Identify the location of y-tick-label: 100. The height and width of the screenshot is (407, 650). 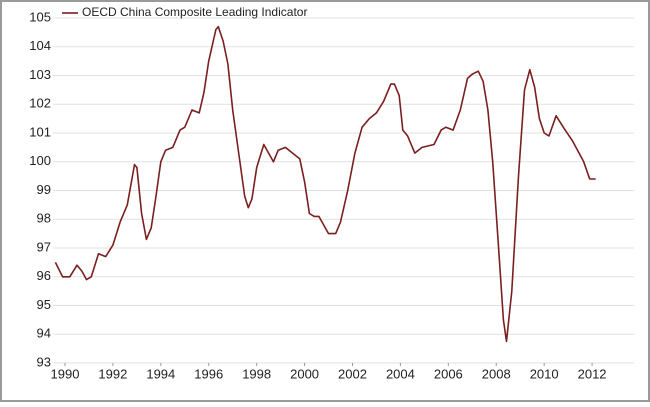
(40, 160).